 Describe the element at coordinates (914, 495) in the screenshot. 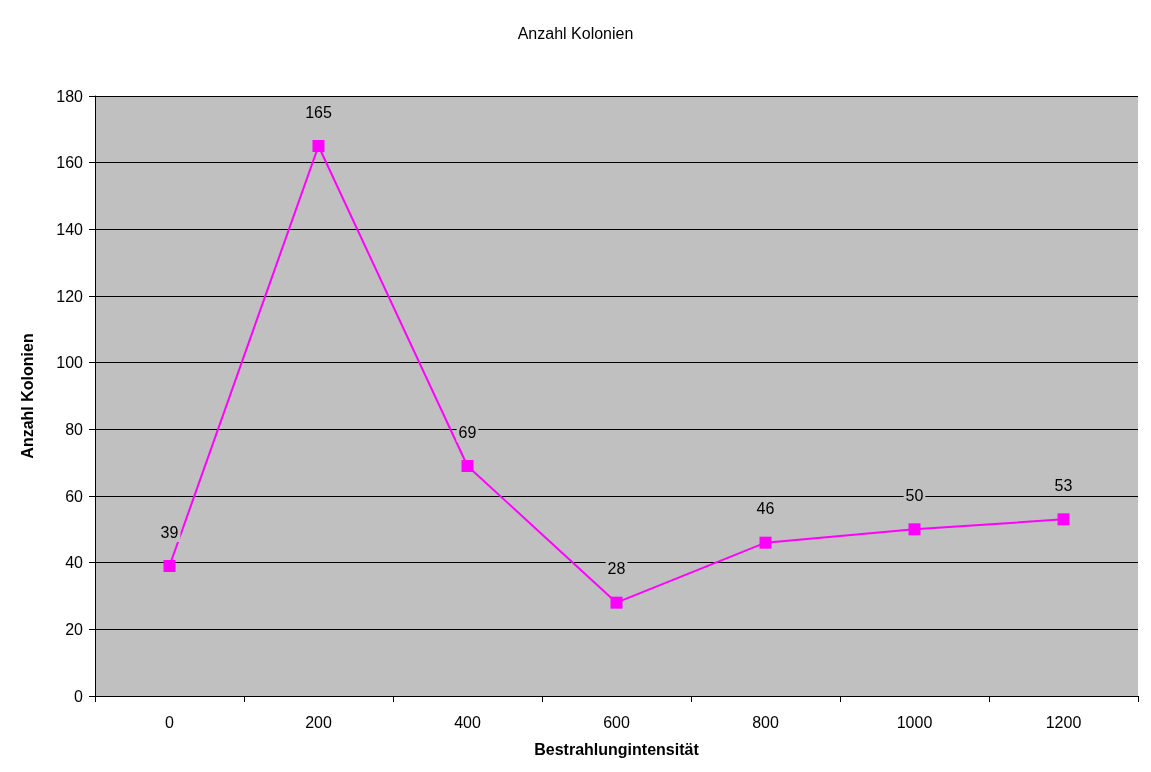

I see `data-label: 50` at that location.